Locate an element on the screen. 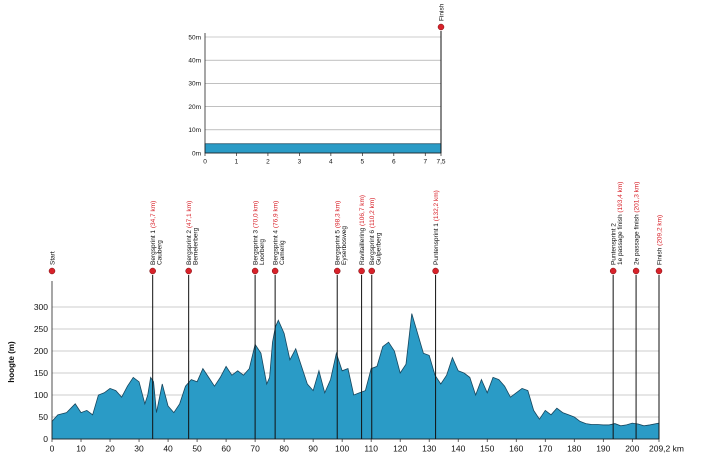  x-tick-label: 2 is located at coordinates (268, 162).